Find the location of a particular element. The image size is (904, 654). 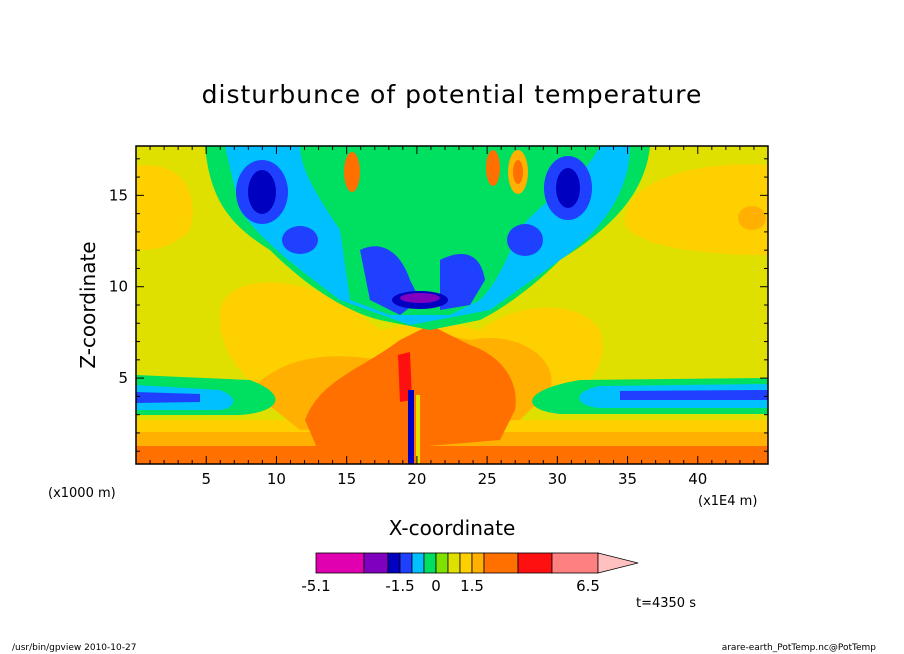

x-tick-label: 20 is located at coordinates (416, 479).